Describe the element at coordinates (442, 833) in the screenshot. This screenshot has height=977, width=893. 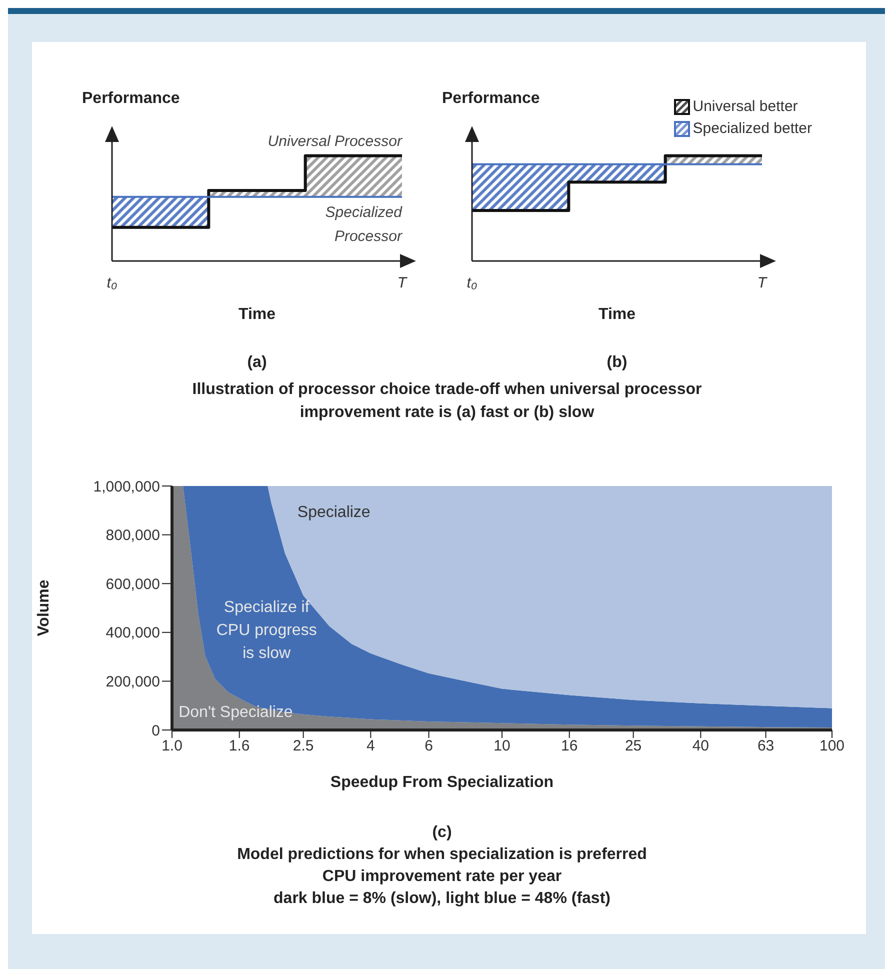
I see `text: (c)` at that location.